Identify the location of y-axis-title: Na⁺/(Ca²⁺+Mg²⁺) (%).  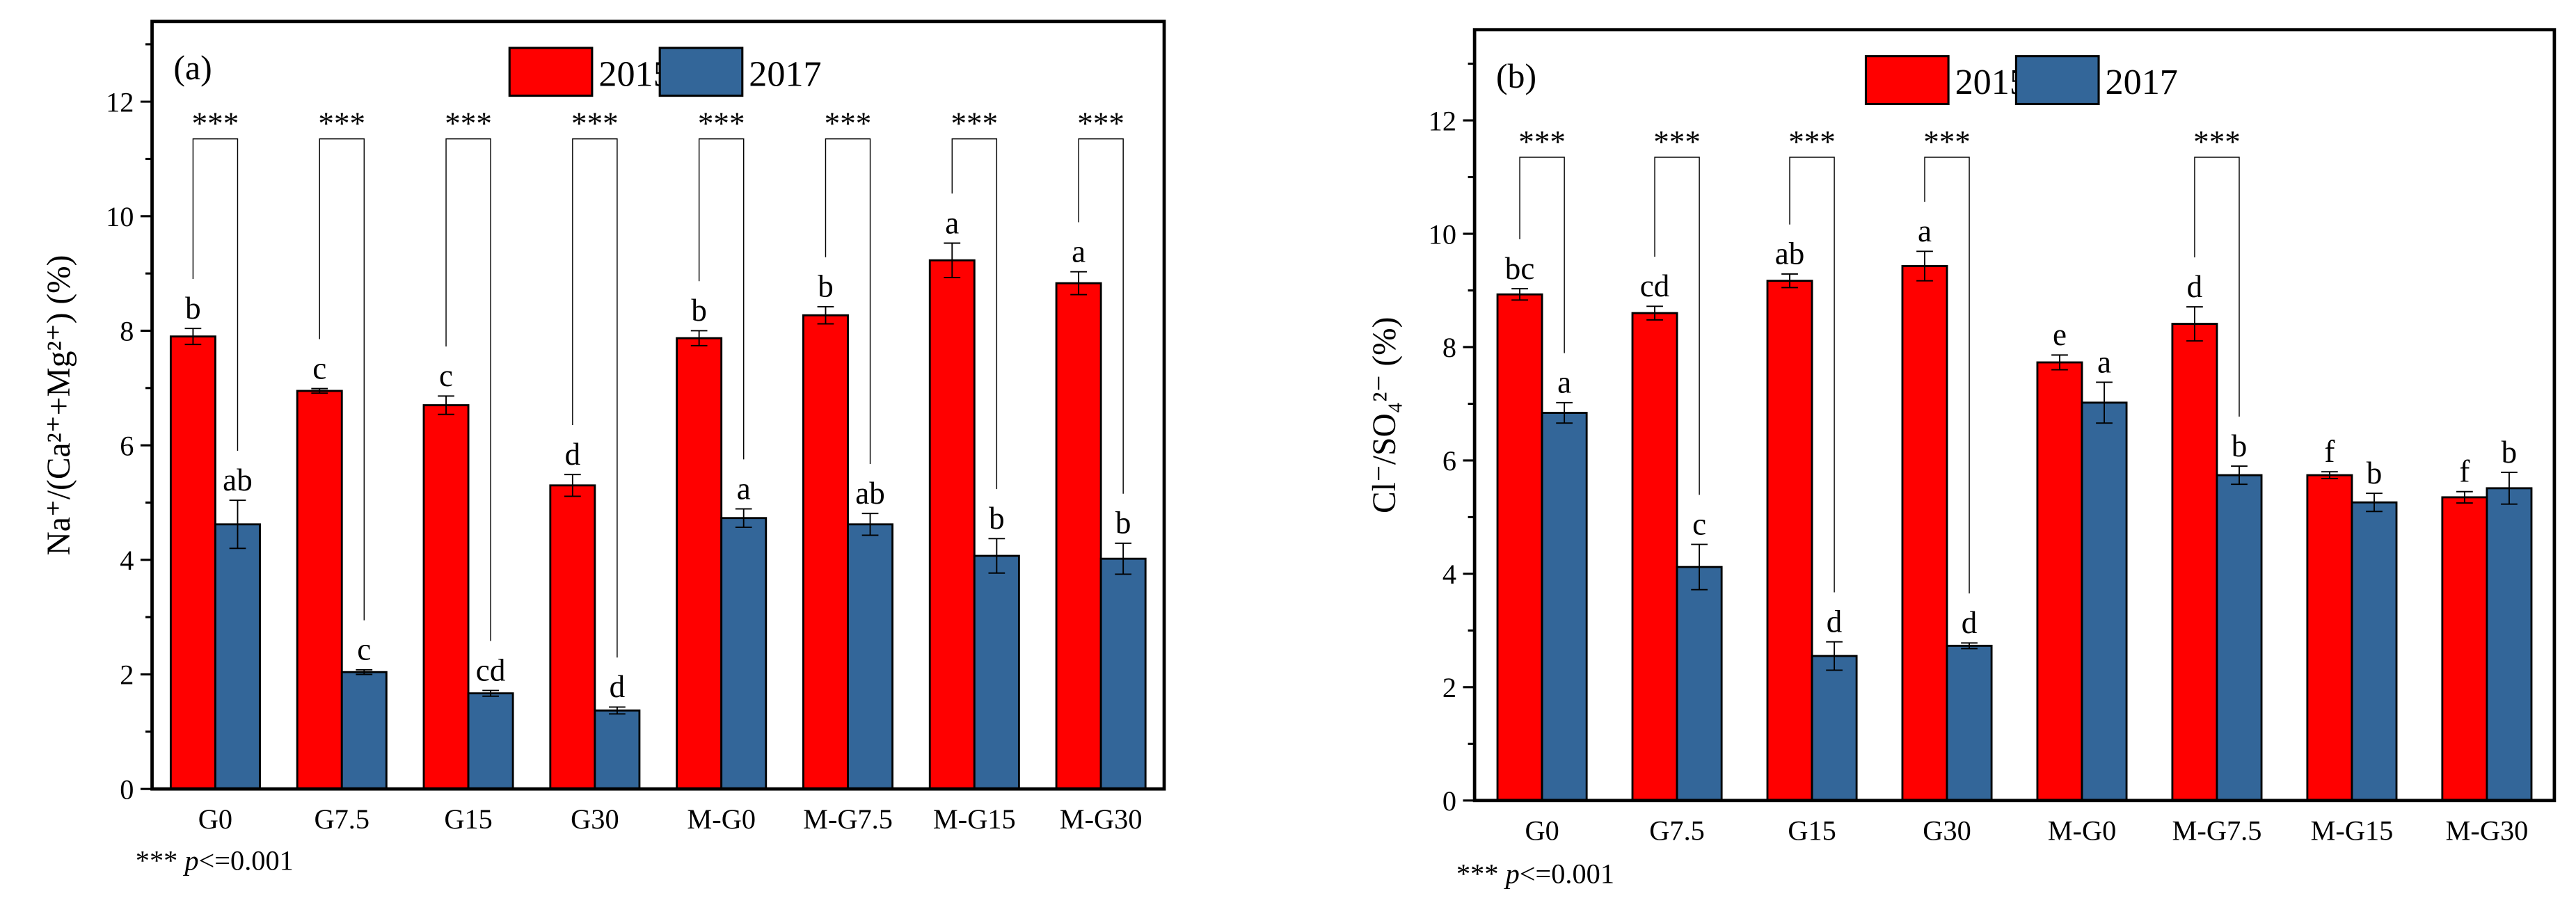
(59, 405).